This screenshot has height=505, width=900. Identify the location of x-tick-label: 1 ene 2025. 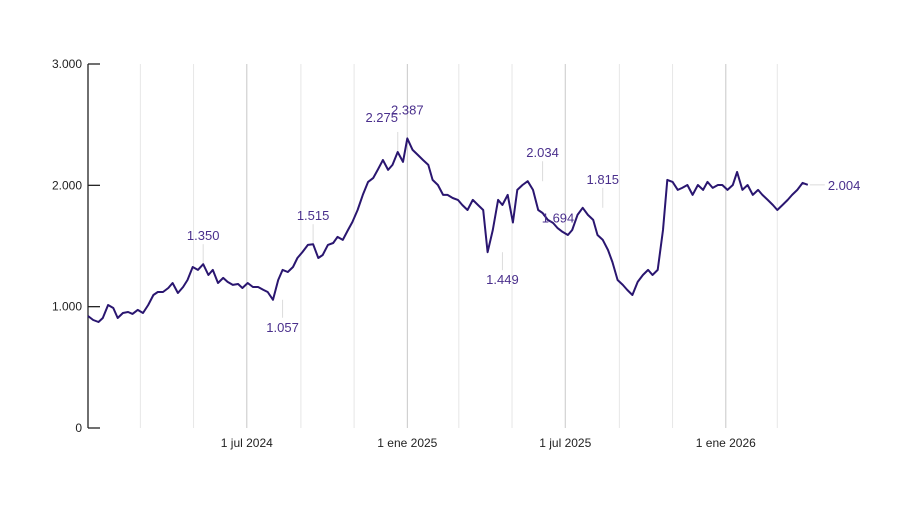
(407, 443).